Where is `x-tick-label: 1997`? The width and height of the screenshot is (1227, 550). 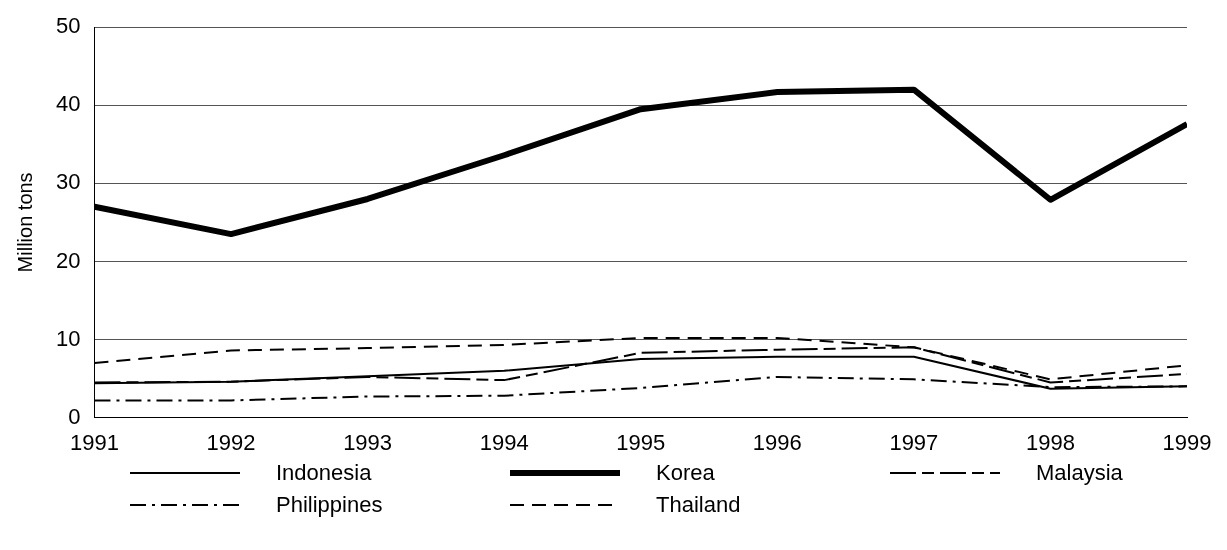
x-tick-label: 1997 is located at coordinates (914, 442).